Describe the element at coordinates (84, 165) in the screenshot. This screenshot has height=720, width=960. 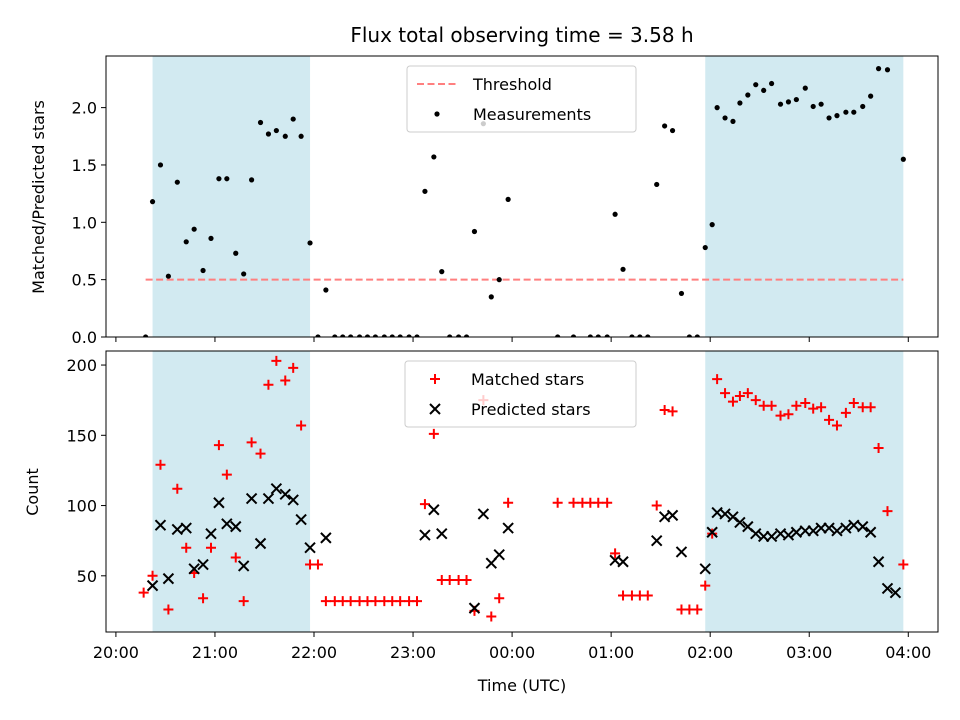
I see `y-tick-label: 1.5` at that location.